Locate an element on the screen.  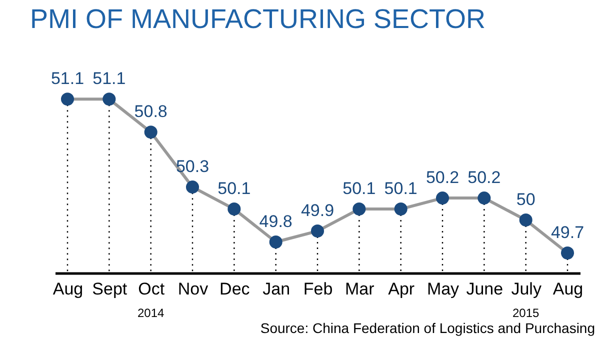
source-note: Source: China Federation of Logistics and Purchasing is located at coordinates (427, 328).